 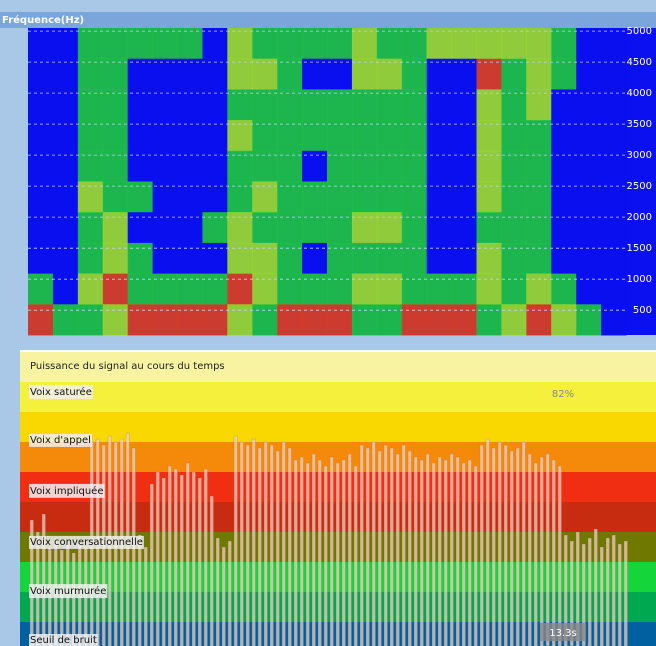 What do you see at coordinates (642, 310) in the screenshot?
I see `y-tick-label: 500` at bounding box center [642, 310].